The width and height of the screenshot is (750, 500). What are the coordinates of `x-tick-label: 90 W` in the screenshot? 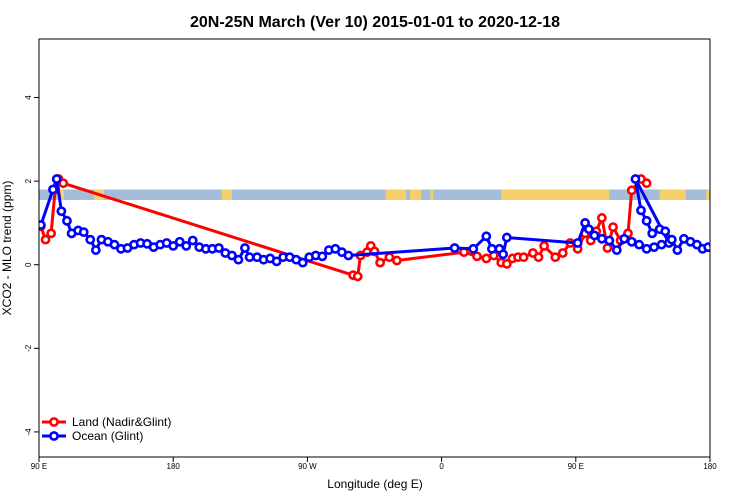 It's located at (307, 466).